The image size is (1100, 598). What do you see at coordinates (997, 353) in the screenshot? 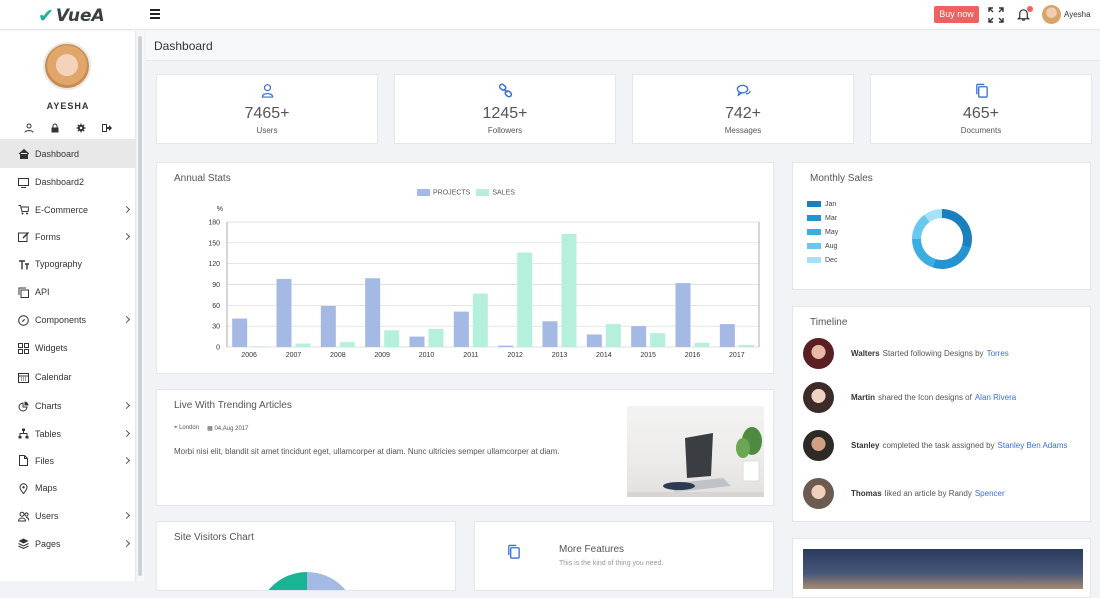
I see `timeline-link: Torres` at bounding box center [997, 353].